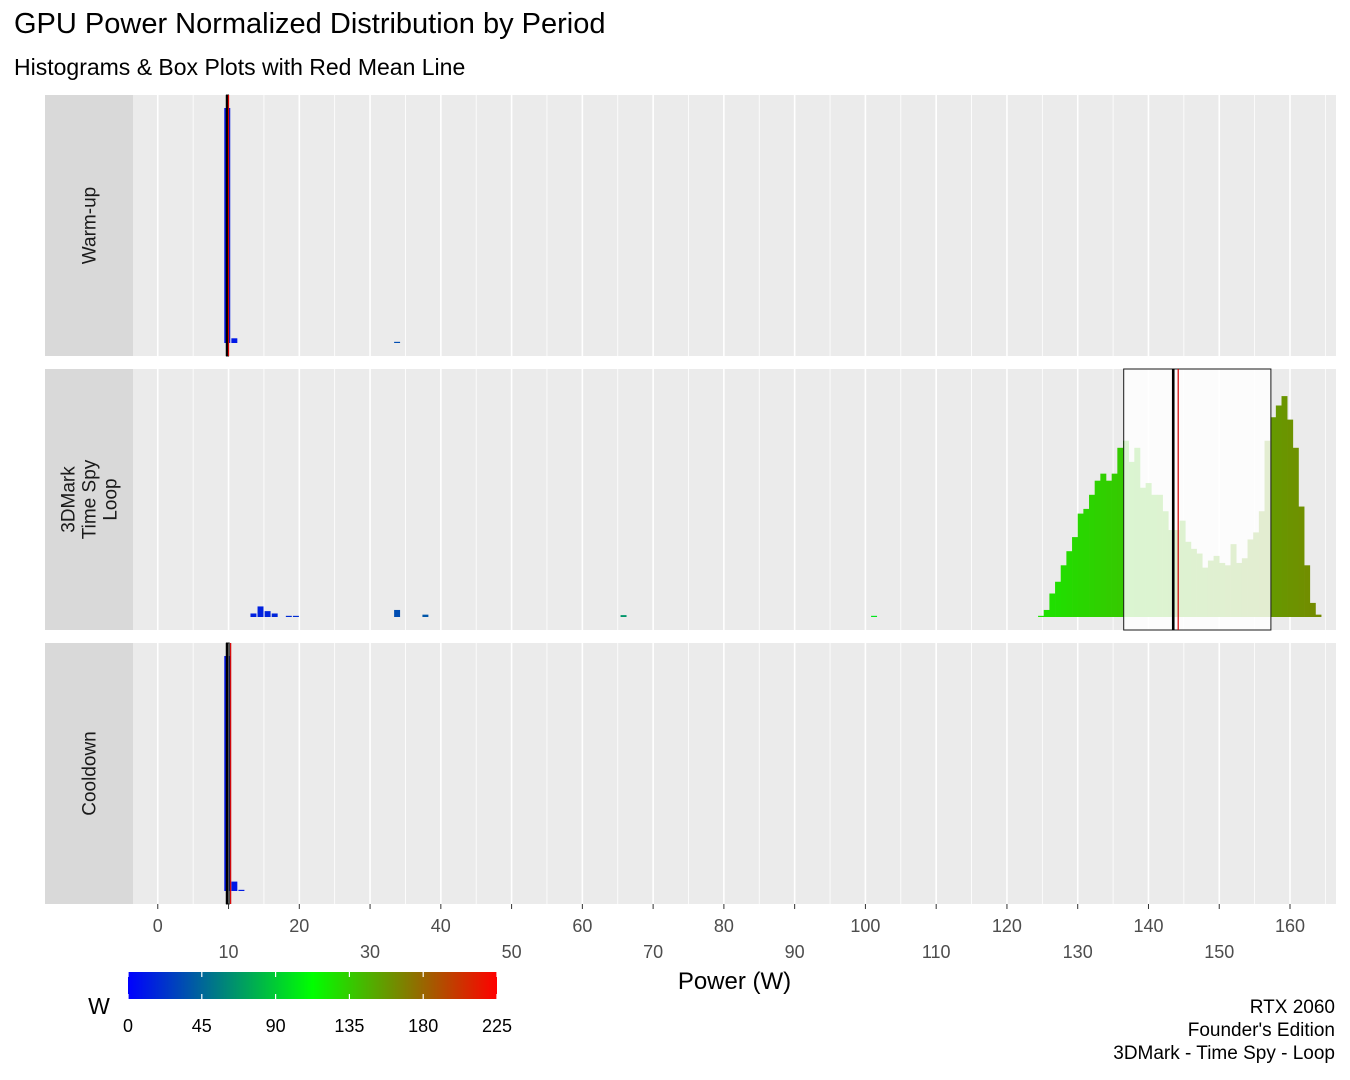 The width and height of the screenshot is (1350, 1080). I want to click on x-tick-label: 70, so click(653, 952).